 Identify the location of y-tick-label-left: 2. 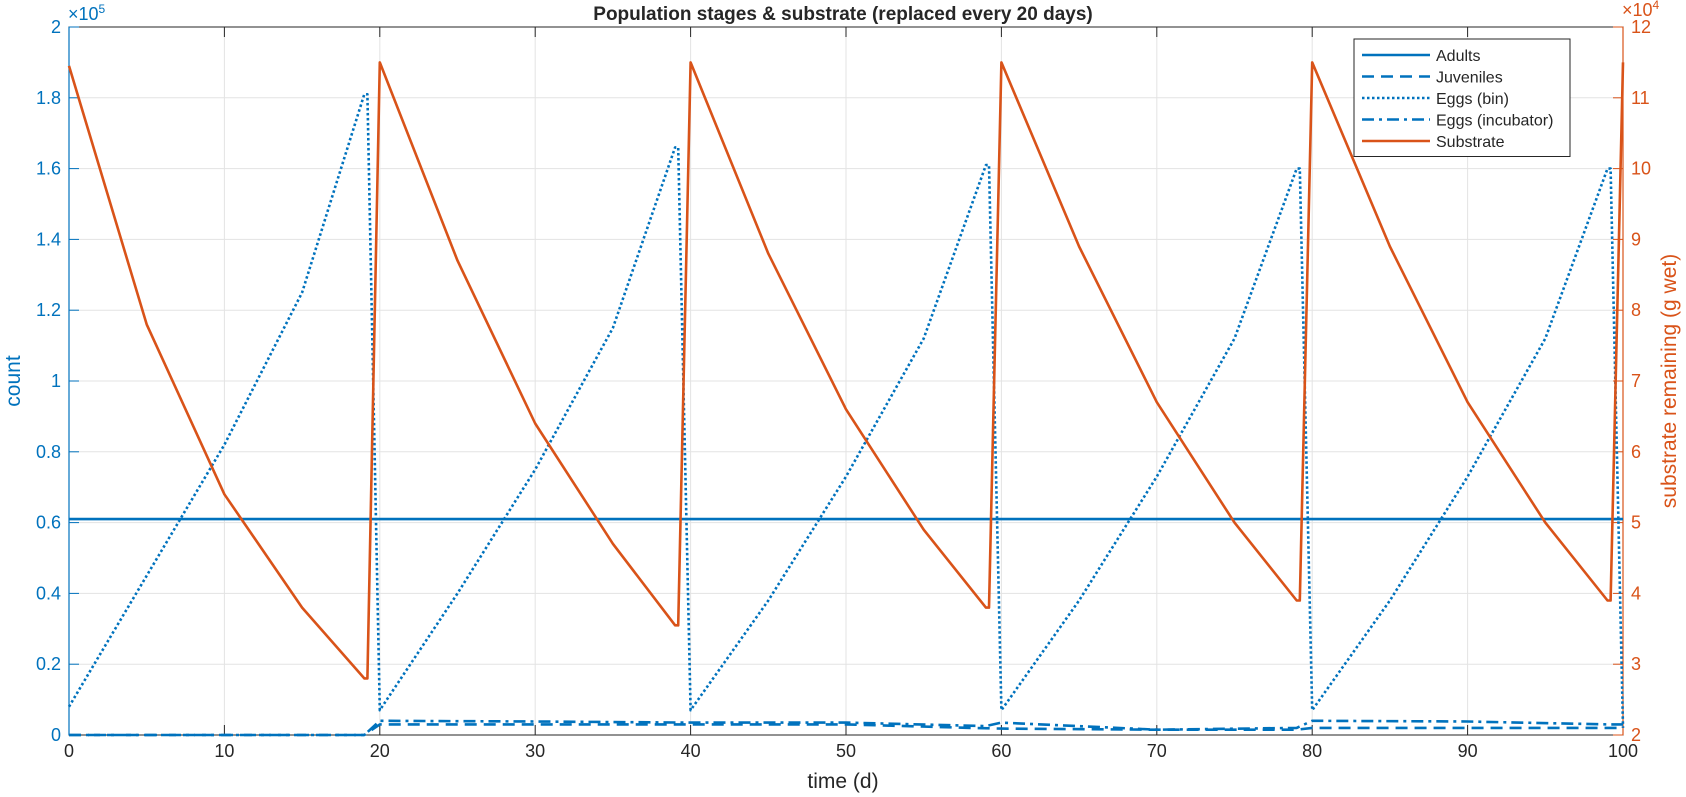
(56, 27).